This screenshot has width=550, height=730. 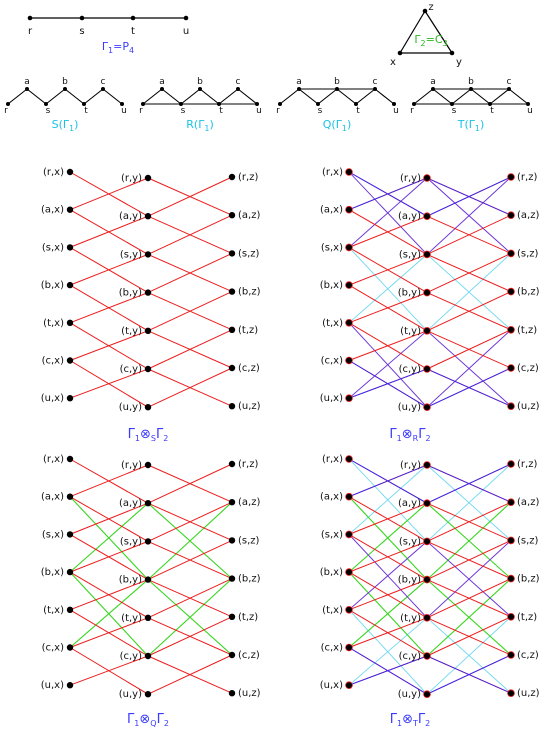 What do you see at coordinates (410, 465) in the screenshot?
I see `vertex-label: (r,y)` at bounding box center [410, 465].